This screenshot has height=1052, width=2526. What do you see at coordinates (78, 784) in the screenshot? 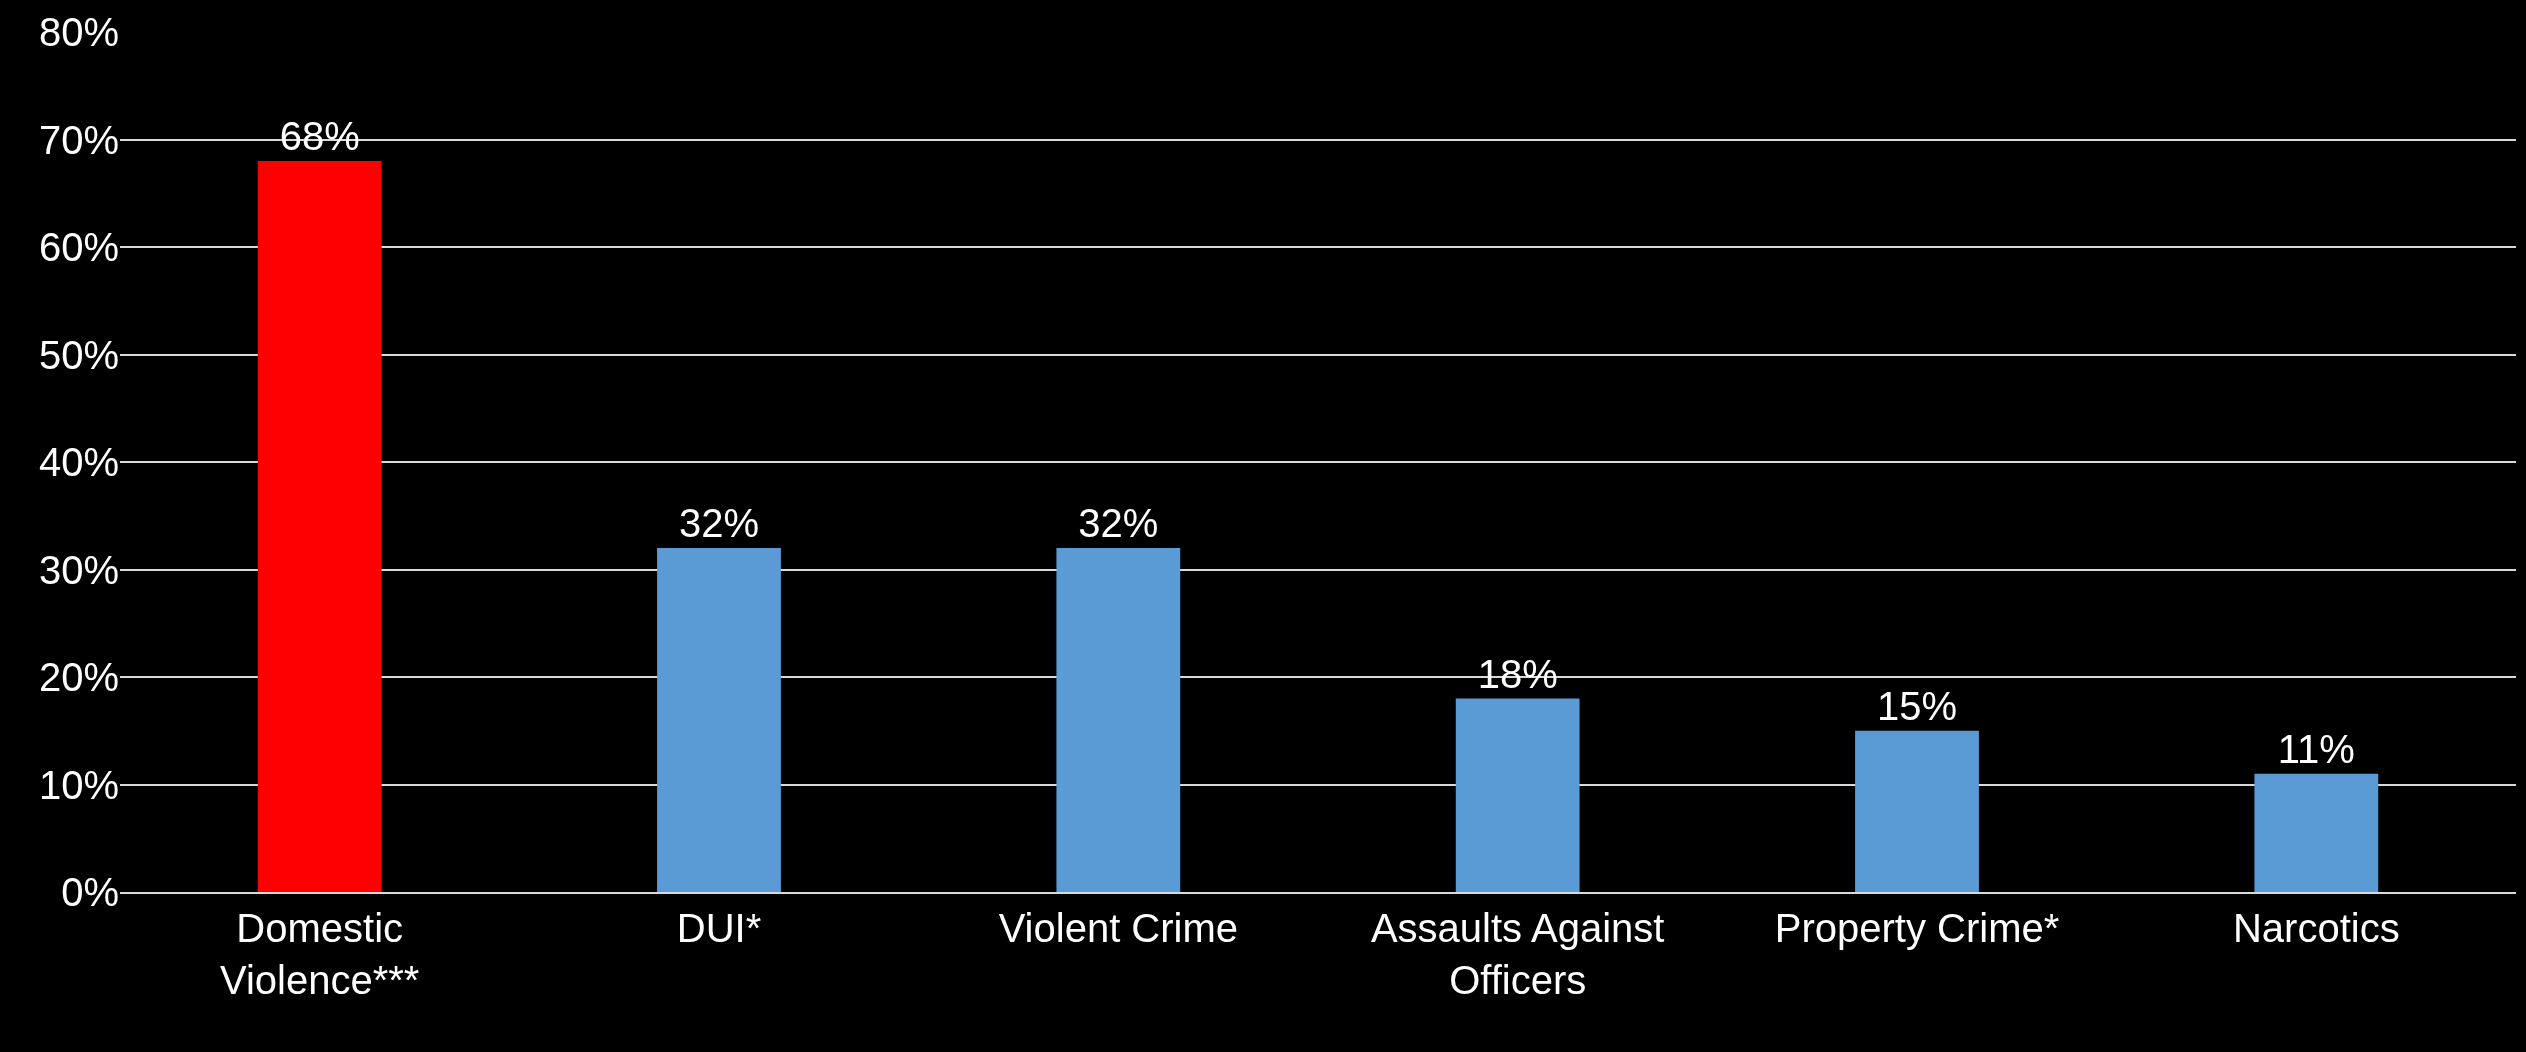
I see `y-tick-label: 10%` at bounding box center [78, 784].